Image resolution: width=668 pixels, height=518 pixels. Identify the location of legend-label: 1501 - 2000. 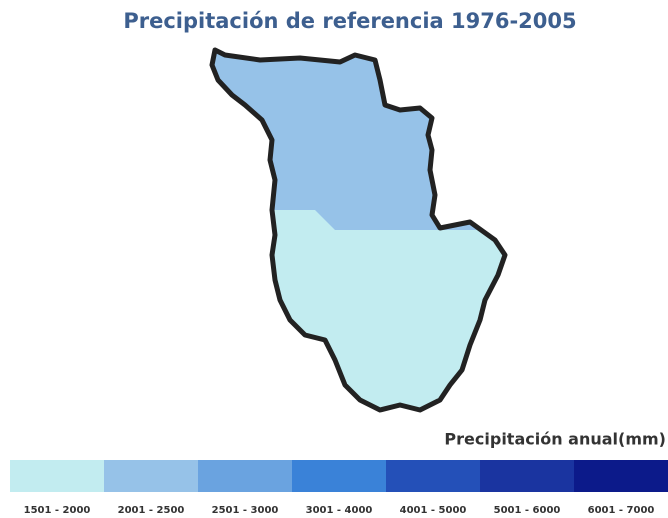
(57, 510).